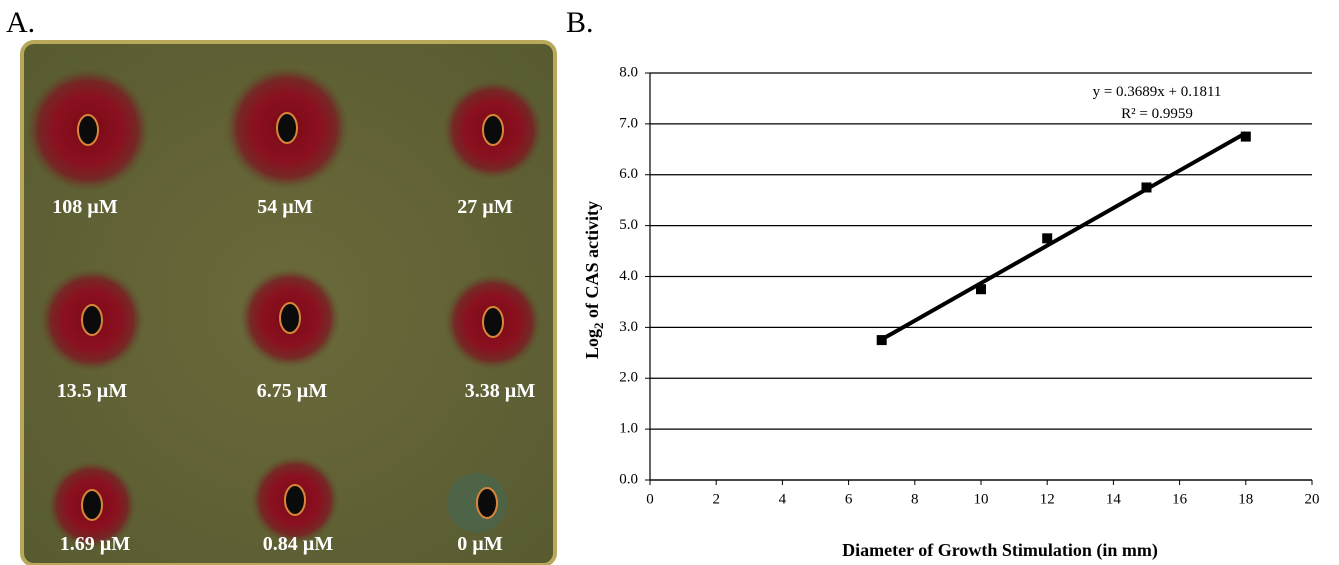  Describe the element at coordinates (1245, 499) in the screenshot. I see `x-tick-label: 18` at that location.